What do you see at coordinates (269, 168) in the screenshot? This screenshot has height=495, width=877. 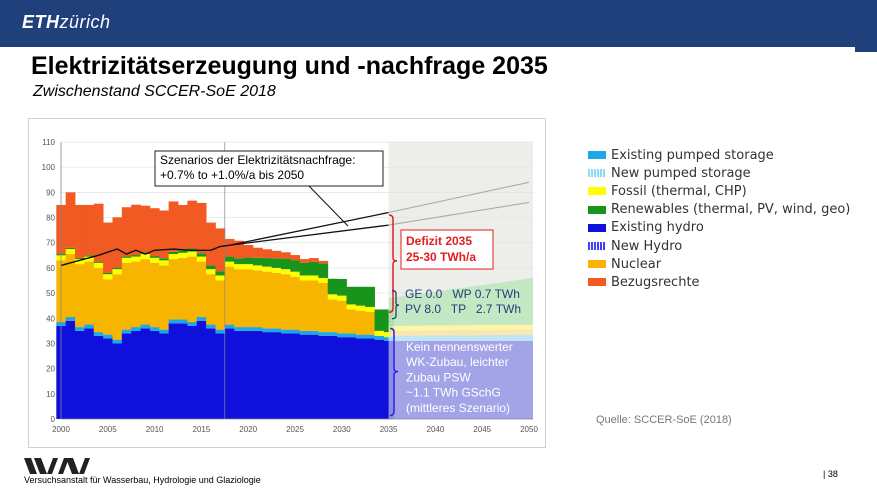 I see `scenario-box` at bounding box center [269, 168].